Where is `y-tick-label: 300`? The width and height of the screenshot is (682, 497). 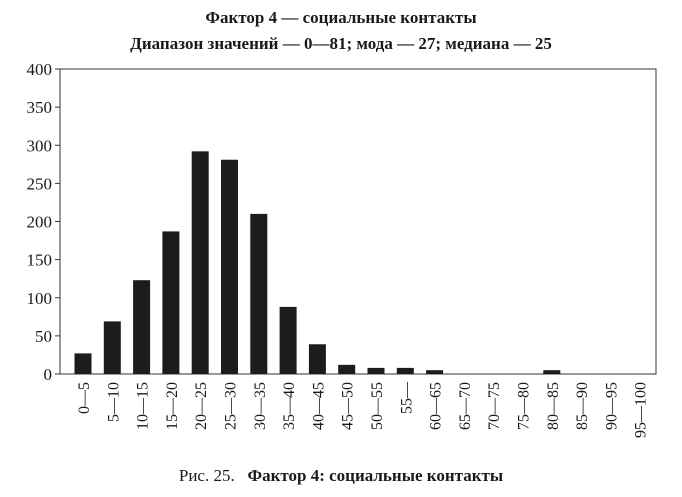
y-tick-label: 300 is located at coordinates (40, 145).